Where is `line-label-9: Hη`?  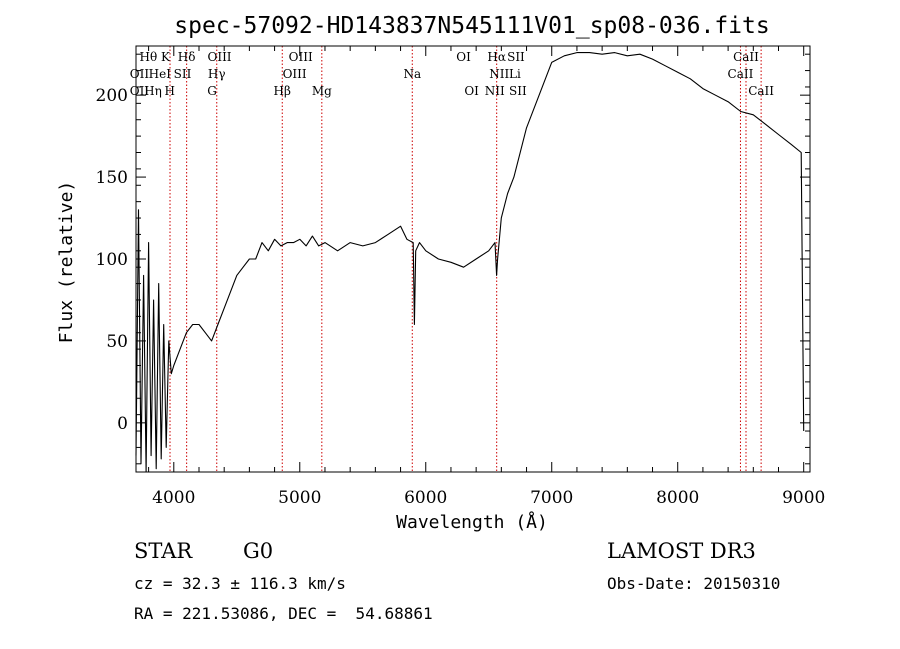
line-label-9: Hη is located at coordinates (153, 91).